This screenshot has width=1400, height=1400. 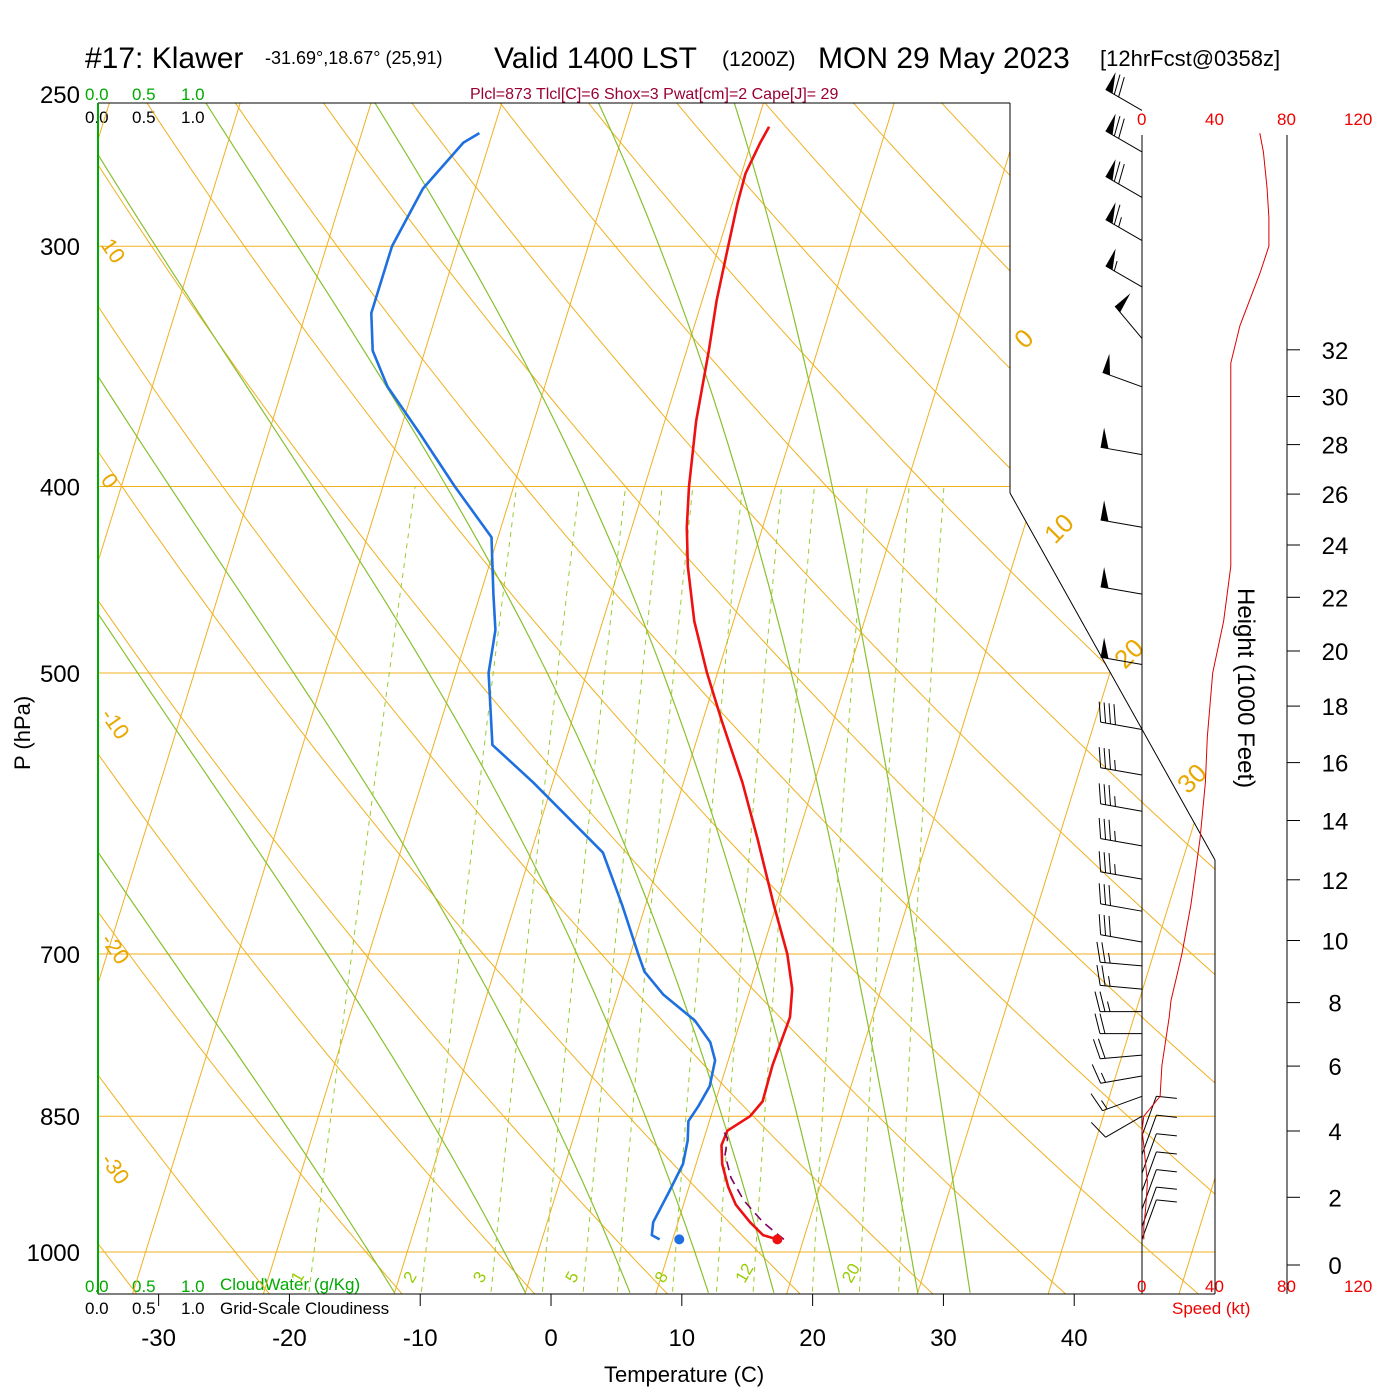 I want to click on height-tick-20: 20, so click(x=1335, y=652).